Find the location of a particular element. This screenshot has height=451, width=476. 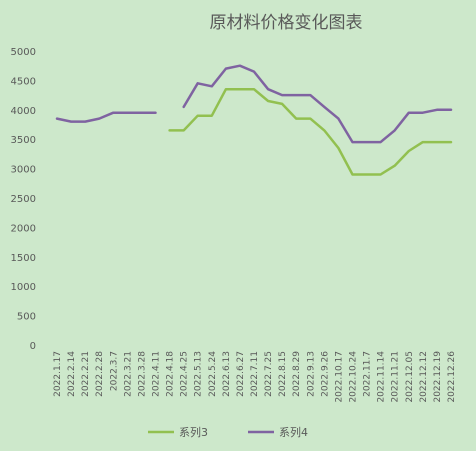

x-tick-label: 2022.8.29 is located at coordinates (297, 374).